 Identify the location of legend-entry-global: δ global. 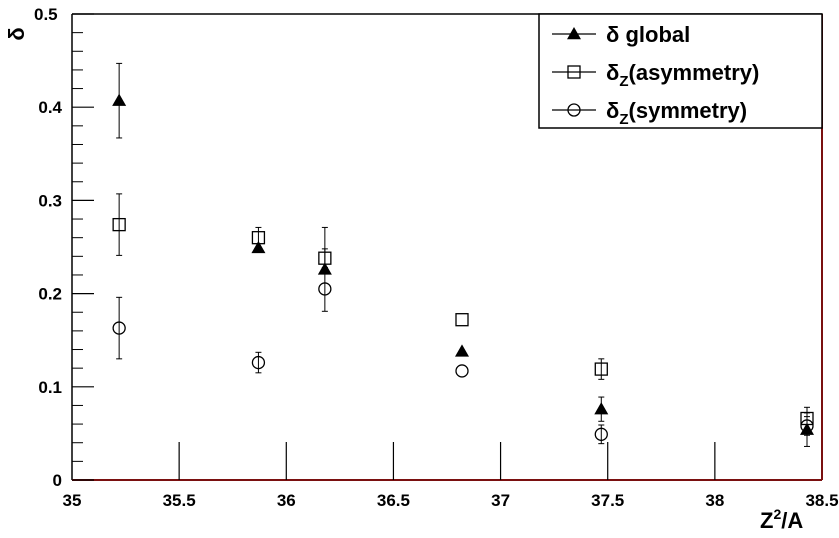
(621, 34).